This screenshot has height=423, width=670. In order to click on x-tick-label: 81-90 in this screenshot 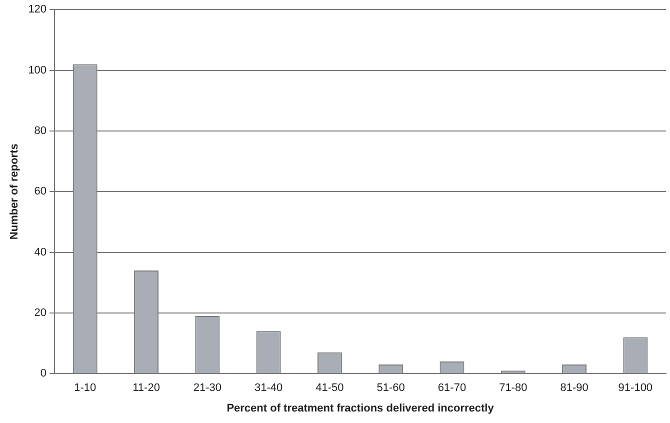, I will do `click(574, 388)`.